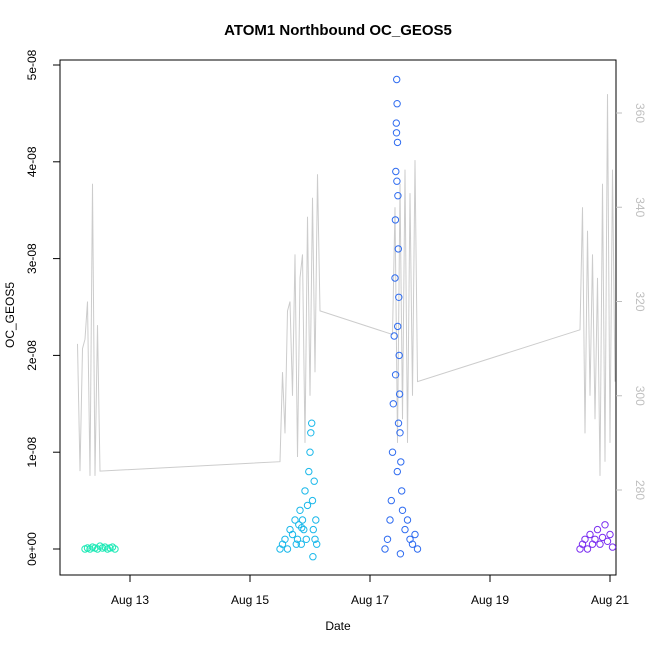 The width and height of the screenshot is (650, 655). Describe the element at coordinates (640, 113) in the screenshot. I see `right-axis-tick-label: 360` at that location.